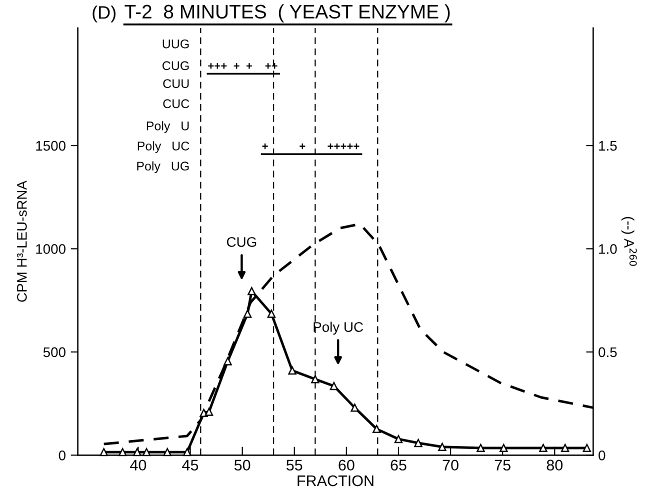 The height and width of the screenshot is (498, 654). I want to click on x-tick-label: 65, so click(398, 465).